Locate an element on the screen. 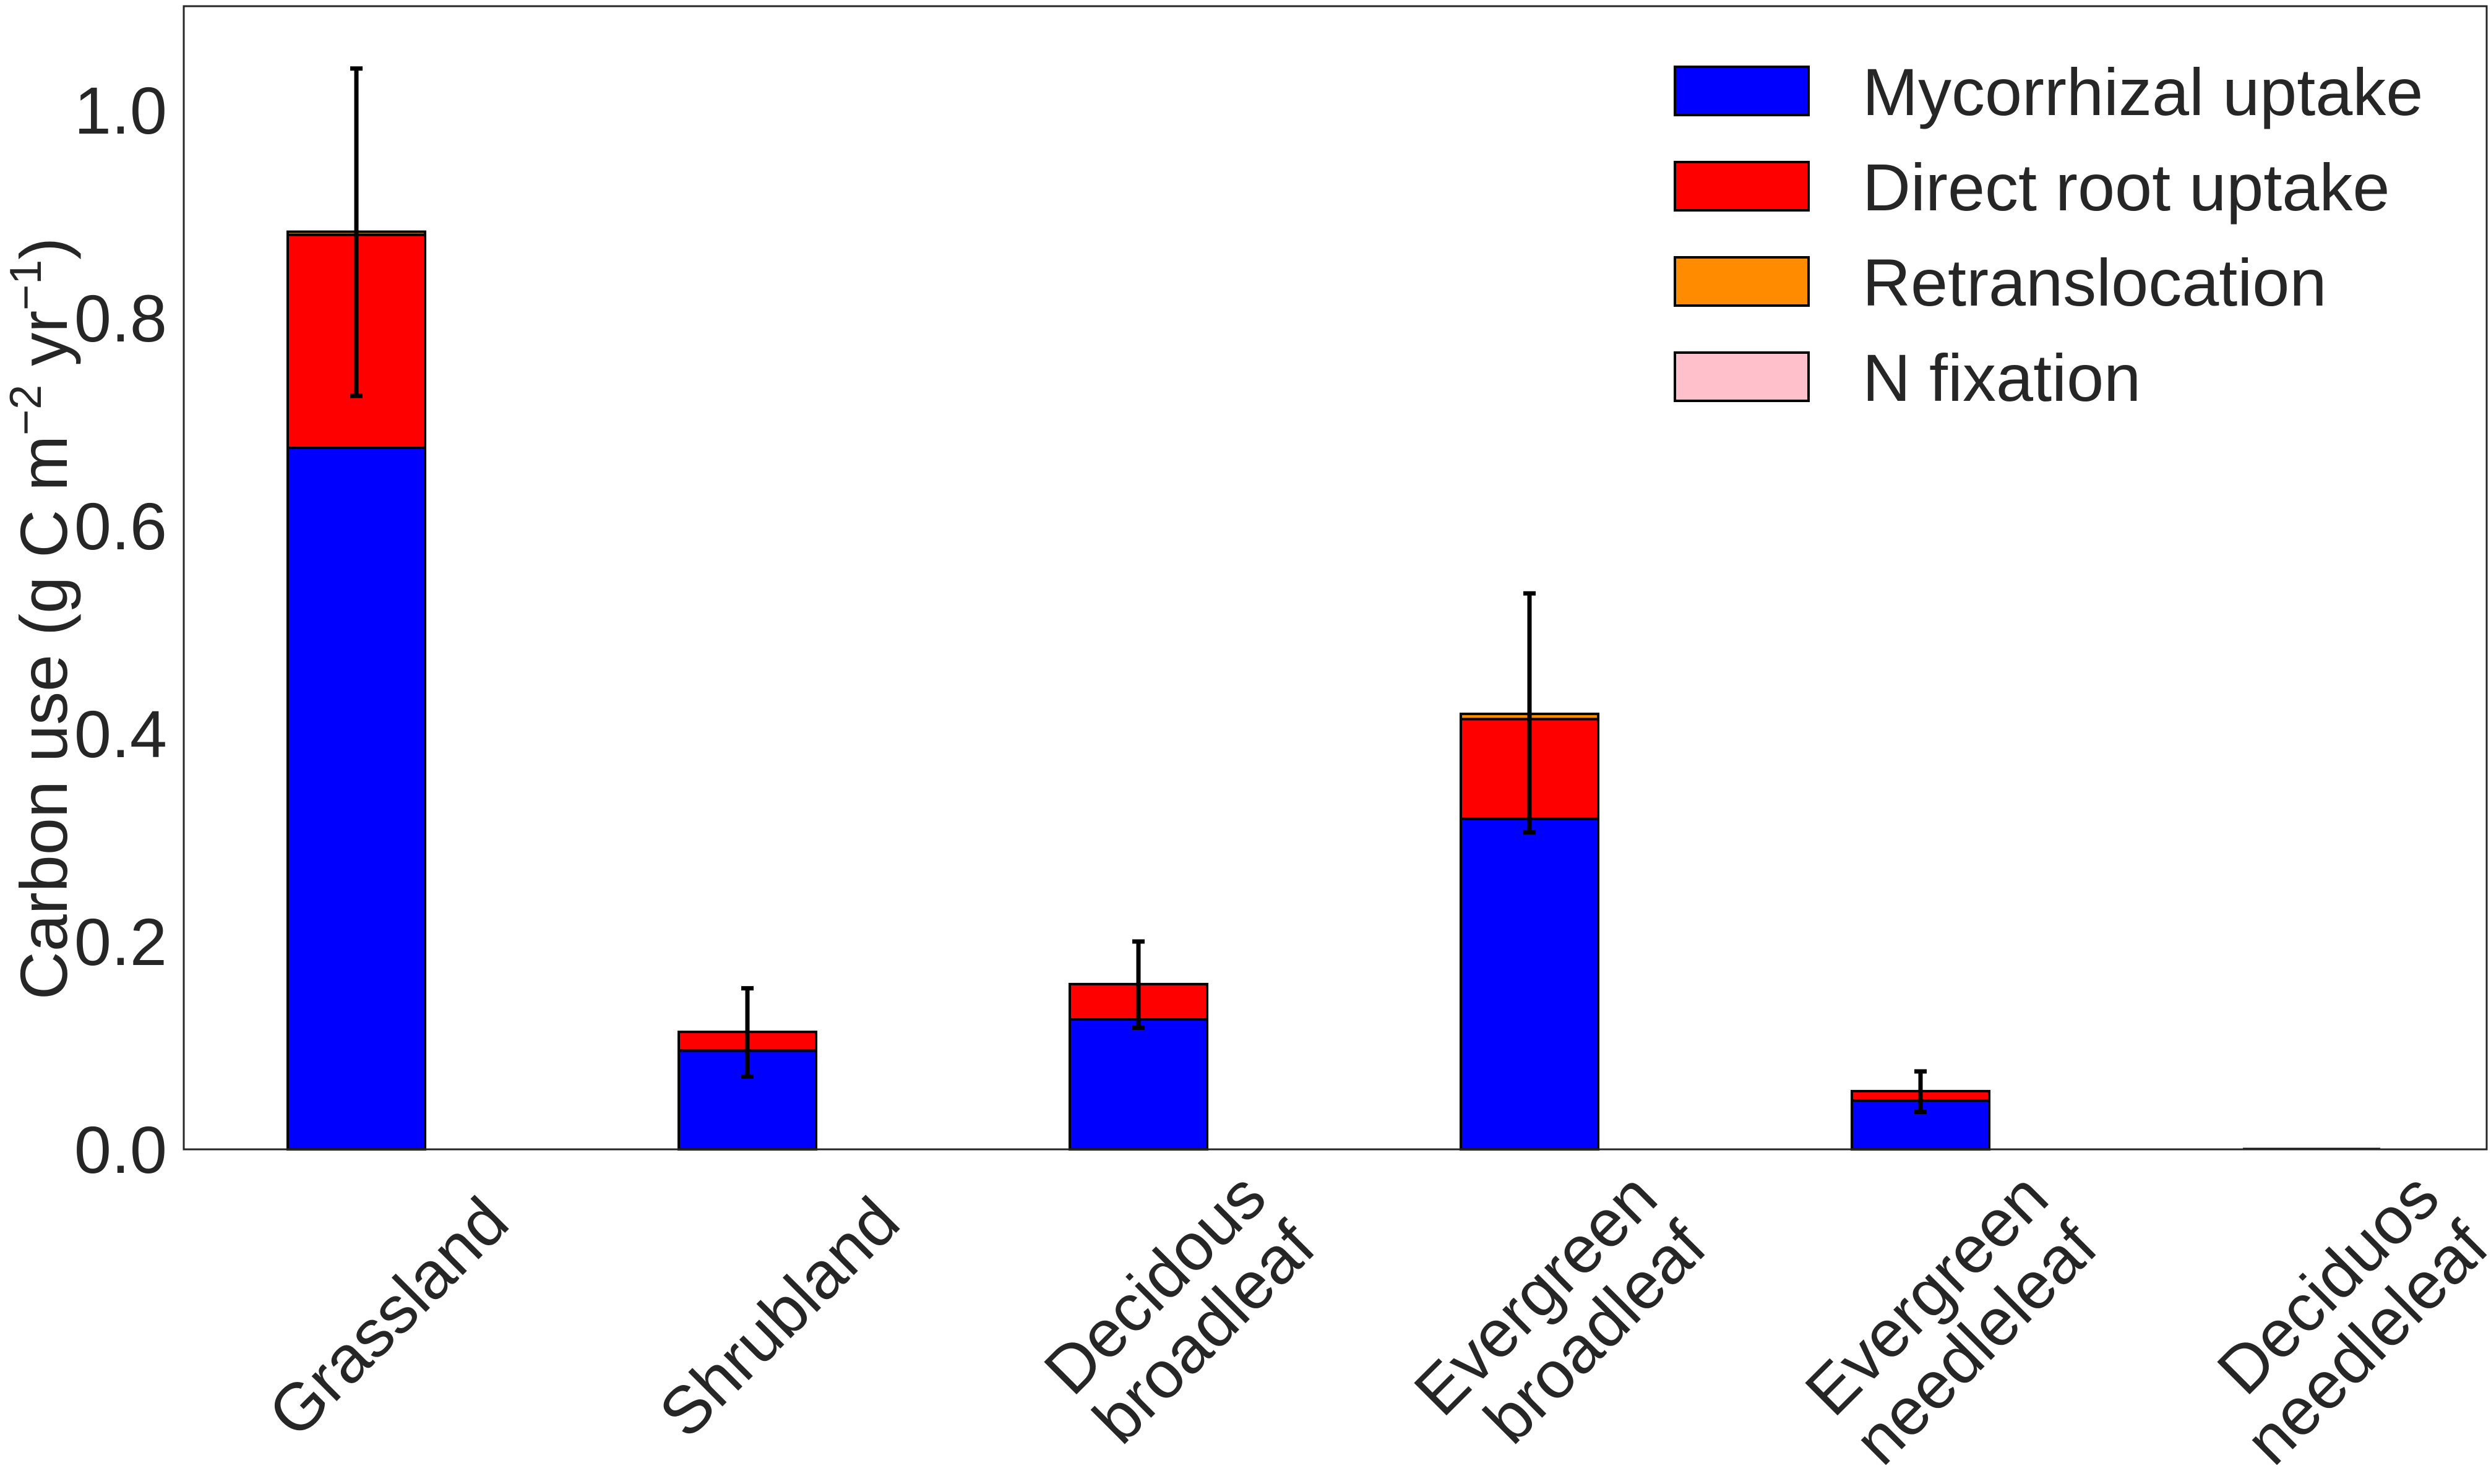  y-tick-label-5: 1.0 is located at coordinates (121, 110).